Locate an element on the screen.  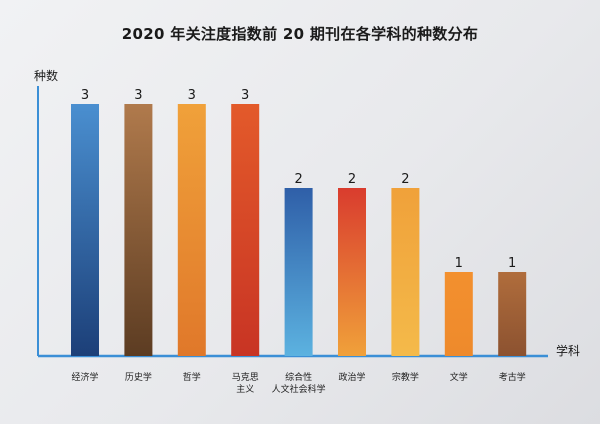
x-axis-label: 学科 is located at coordinates (568, 350).